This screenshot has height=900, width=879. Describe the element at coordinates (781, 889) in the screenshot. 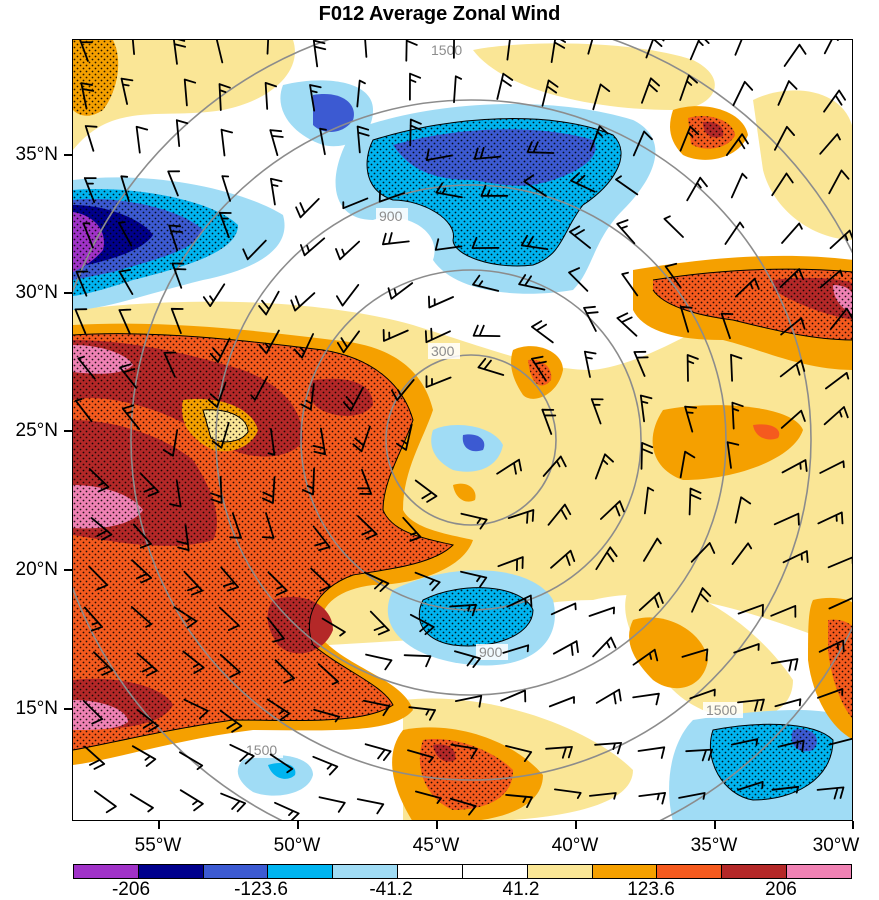

I see `colorbar-label: 206` at that location.